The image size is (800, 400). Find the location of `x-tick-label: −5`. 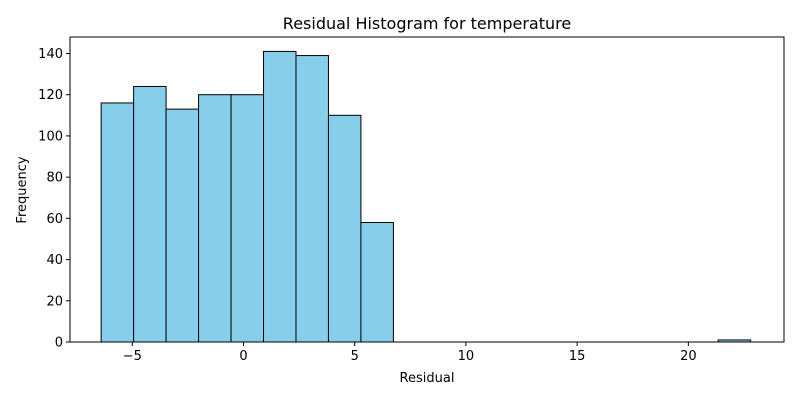

x-tick-label: −5 is located at coordinates (132, 356).